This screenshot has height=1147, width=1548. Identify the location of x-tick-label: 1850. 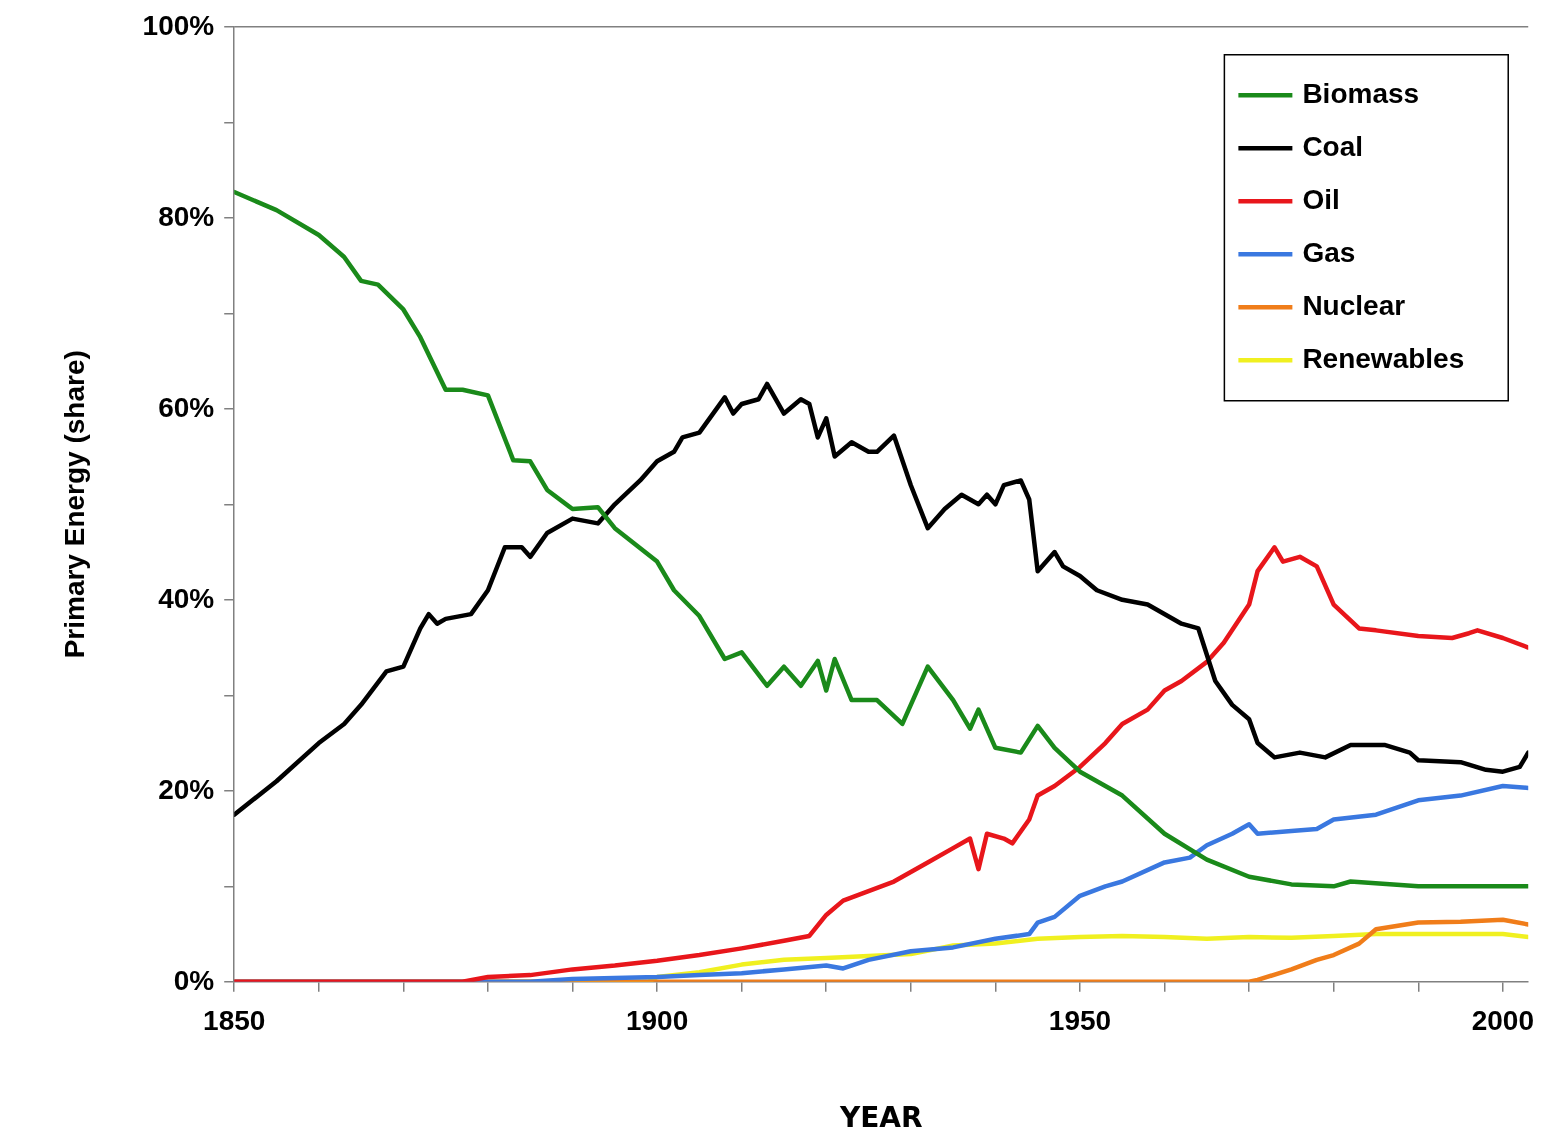
(234, 1021).